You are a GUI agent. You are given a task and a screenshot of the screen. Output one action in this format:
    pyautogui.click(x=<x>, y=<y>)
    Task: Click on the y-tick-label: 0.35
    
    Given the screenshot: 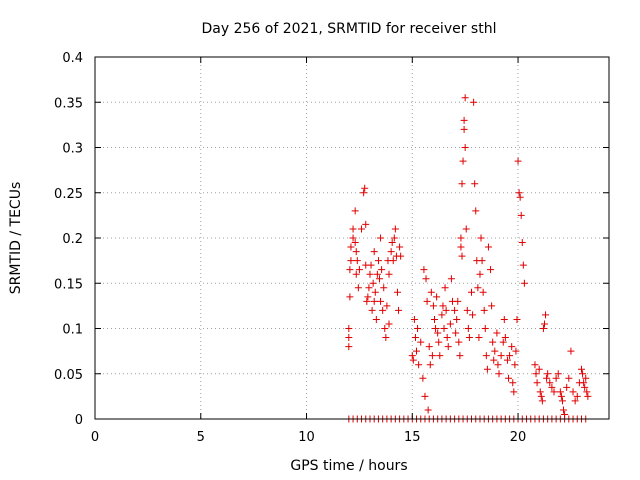 What is the action you would take?
    pyautogui.click(x=68, y=103)
    